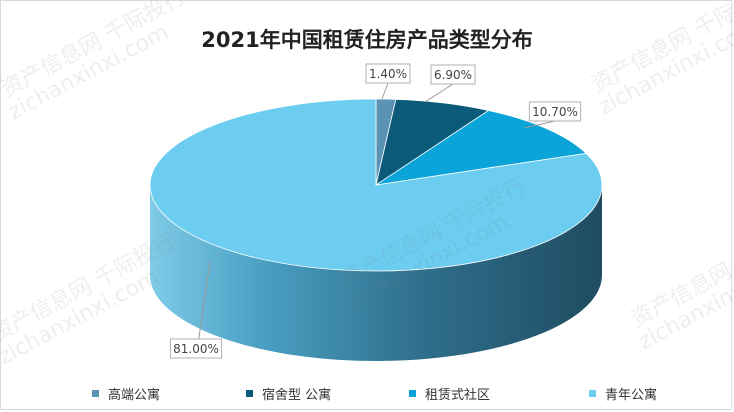 The image size is (734, 412). I want to click on data-label-0: 1.40%, so click(388, 74).